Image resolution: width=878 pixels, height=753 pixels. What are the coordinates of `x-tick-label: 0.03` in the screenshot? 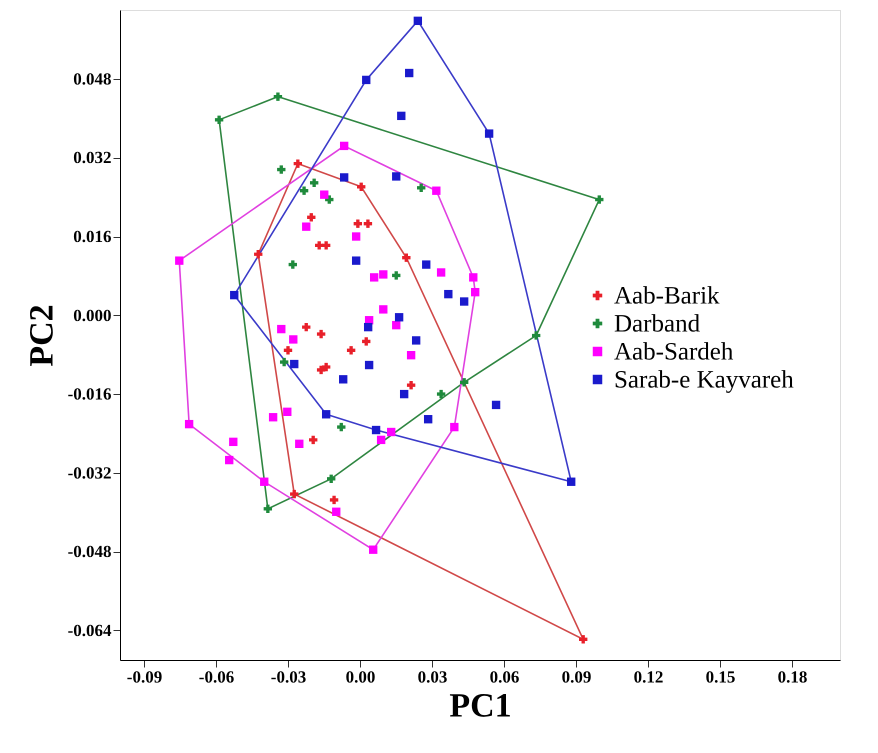 It's located at (433, 677).